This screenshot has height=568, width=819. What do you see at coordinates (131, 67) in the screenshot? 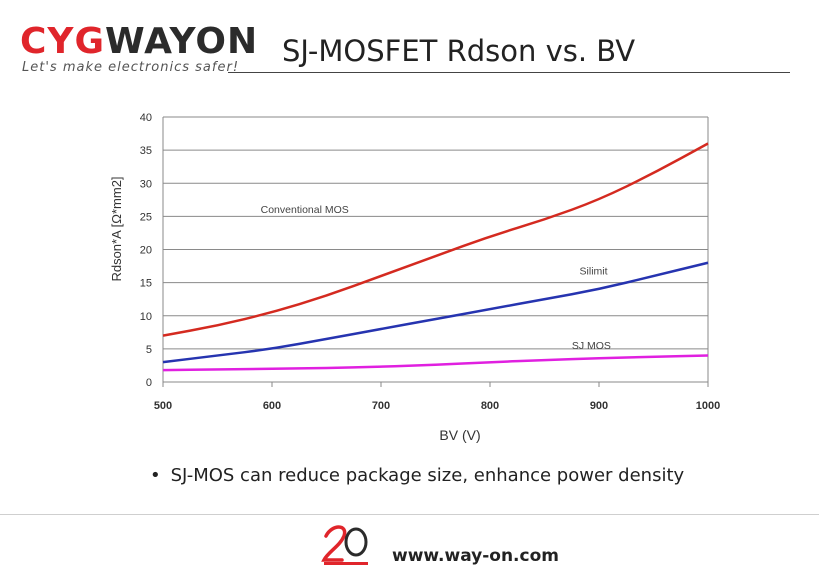
I see `logo-tagline: Let's make electronics safer!` at bounding box center [131, 67].